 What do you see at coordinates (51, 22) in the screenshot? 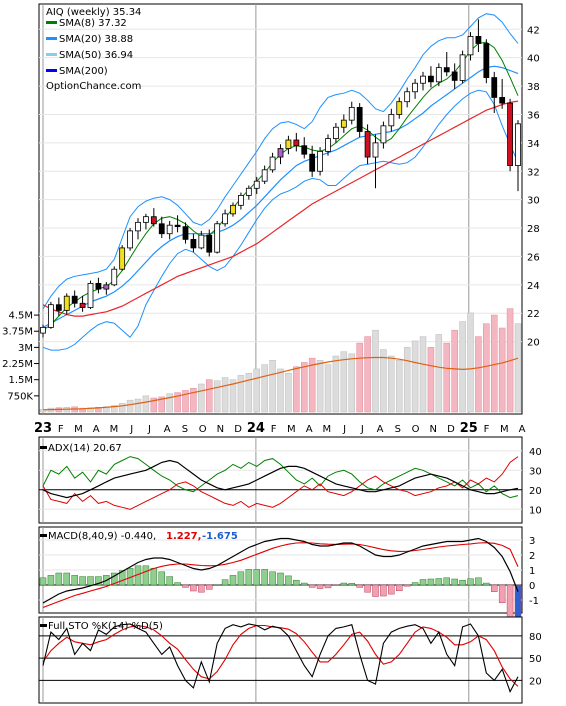
I see `legend-swatch-sma8` at bounding box center [51, 22].